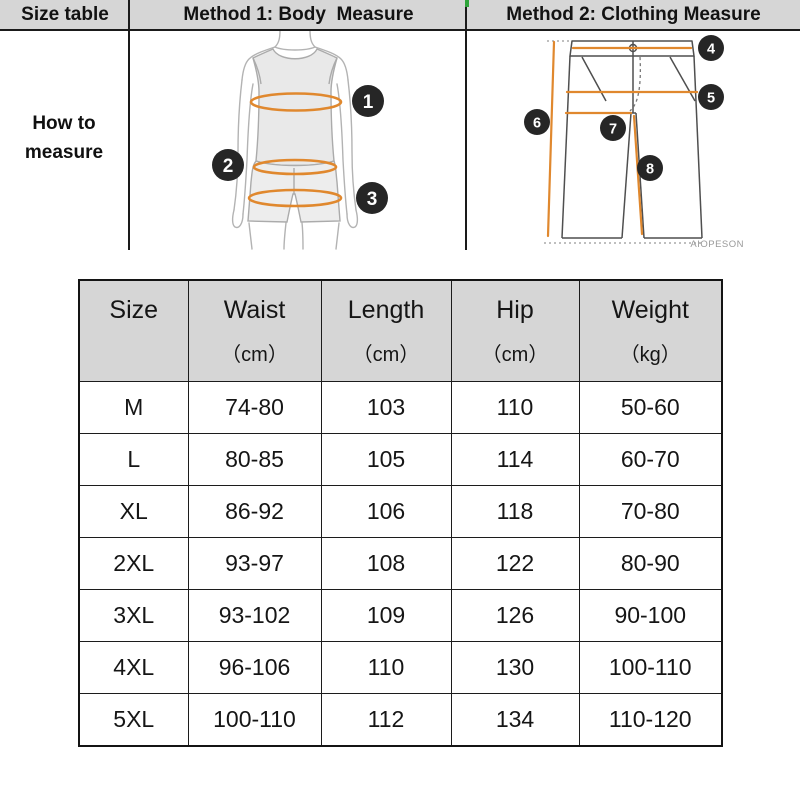  I want to click on measure-badge-8: 8, so click(650, 168).